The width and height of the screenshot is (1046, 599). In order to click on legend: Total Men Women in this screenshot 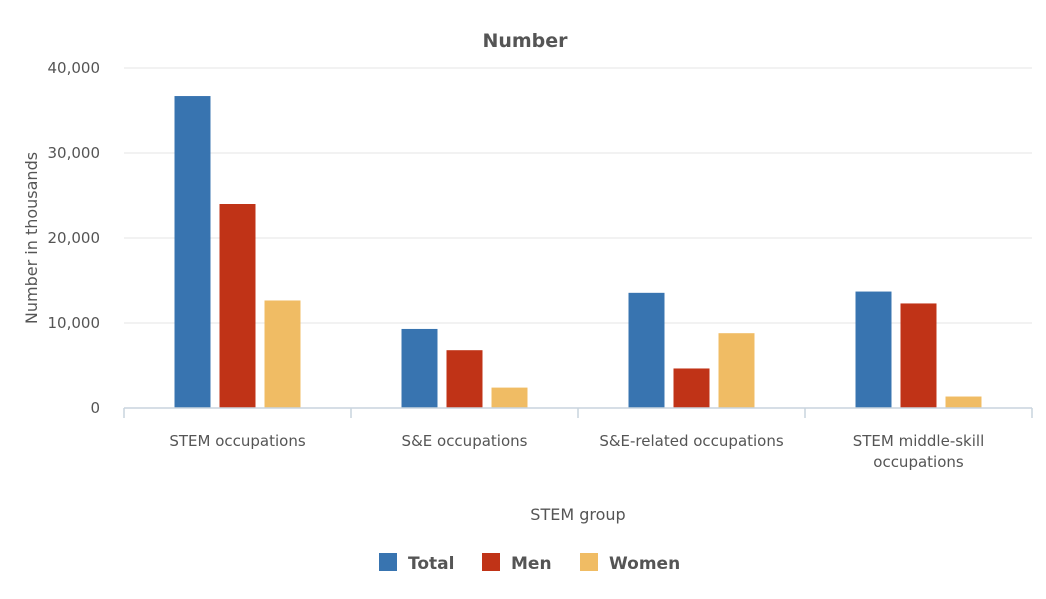, I will do `click(529, 563)`.